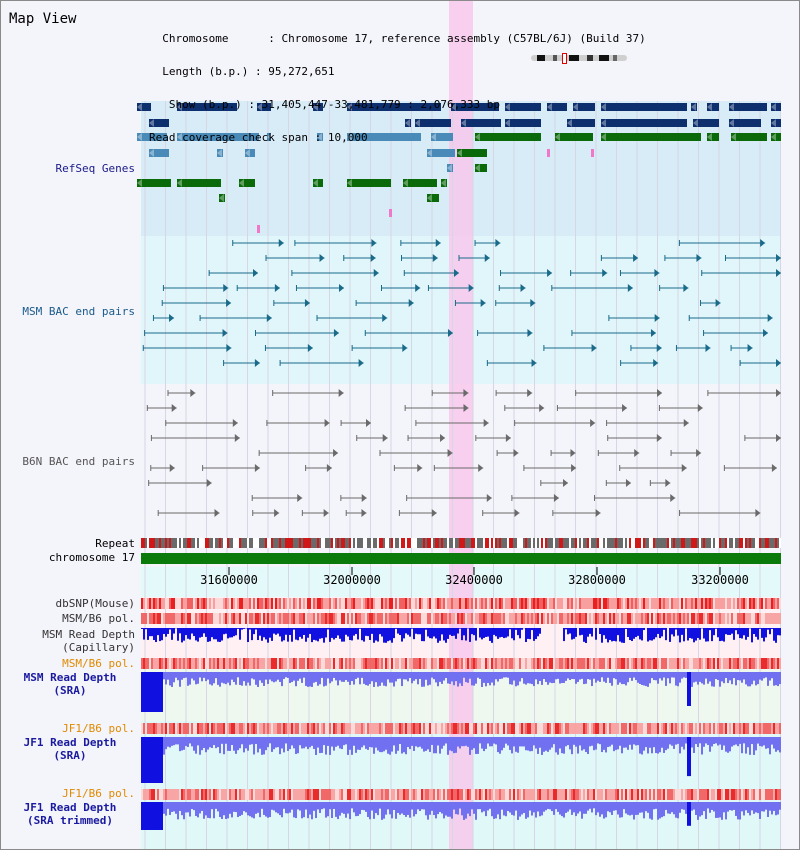  I want to click on show-label: Show (b.p.), so click(205, 104).